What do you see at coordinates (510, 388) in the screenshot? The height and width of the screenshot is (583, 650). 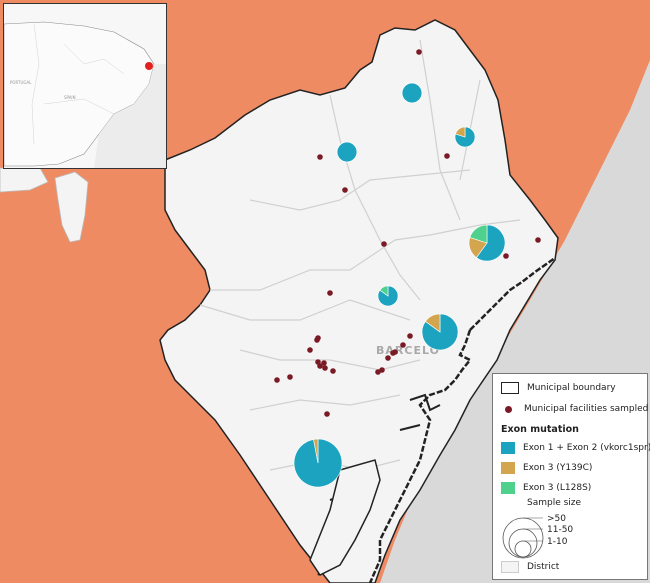 I see `boundary-swatch` at bounding box center [510, 388].